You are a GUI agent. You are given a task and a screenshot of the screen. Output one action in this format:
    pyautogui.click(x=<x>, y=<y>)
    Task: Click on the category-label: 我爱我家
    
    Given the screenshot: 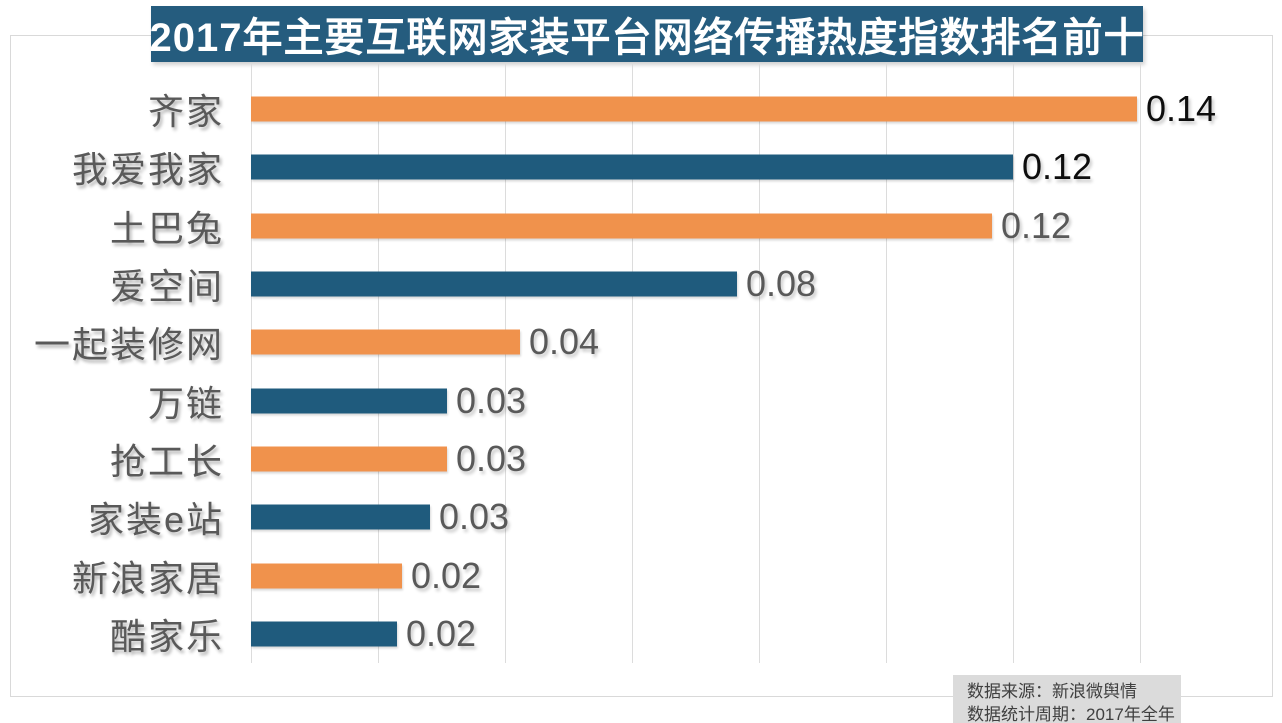 What is the action you would take?
    pyautogui.click(x=147, y=170)
    